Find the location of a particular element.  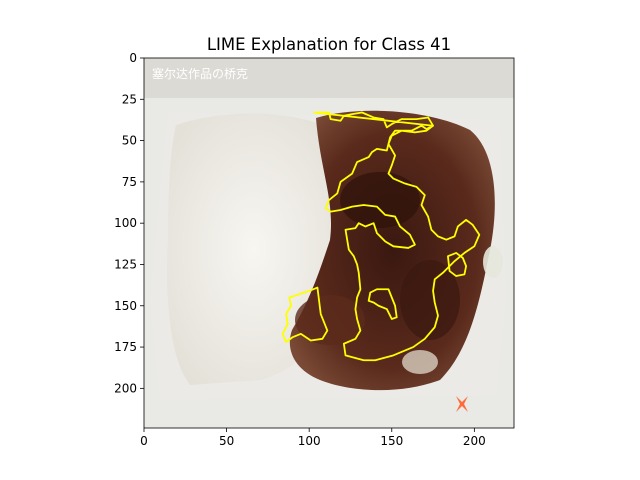

lime-boundary-left-region is located at coordinates (305, 315).